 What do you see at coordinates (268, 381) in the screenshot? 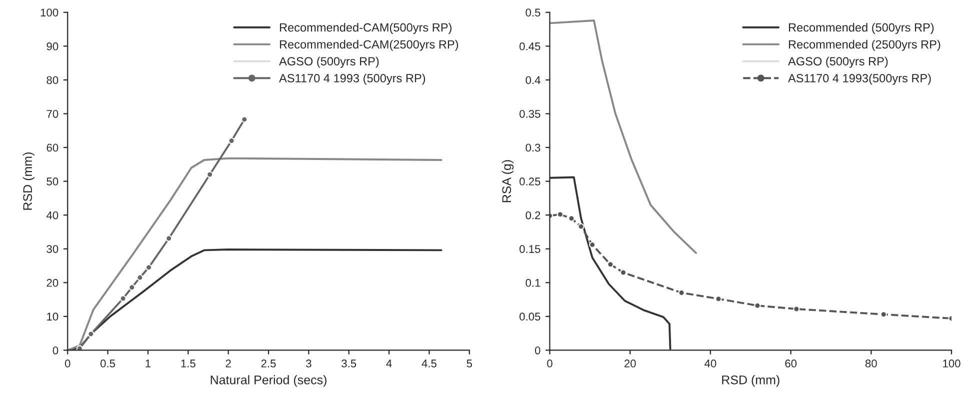
I see `x-axis-title: Natural Period (secs)` at bounding box center [268, 381].